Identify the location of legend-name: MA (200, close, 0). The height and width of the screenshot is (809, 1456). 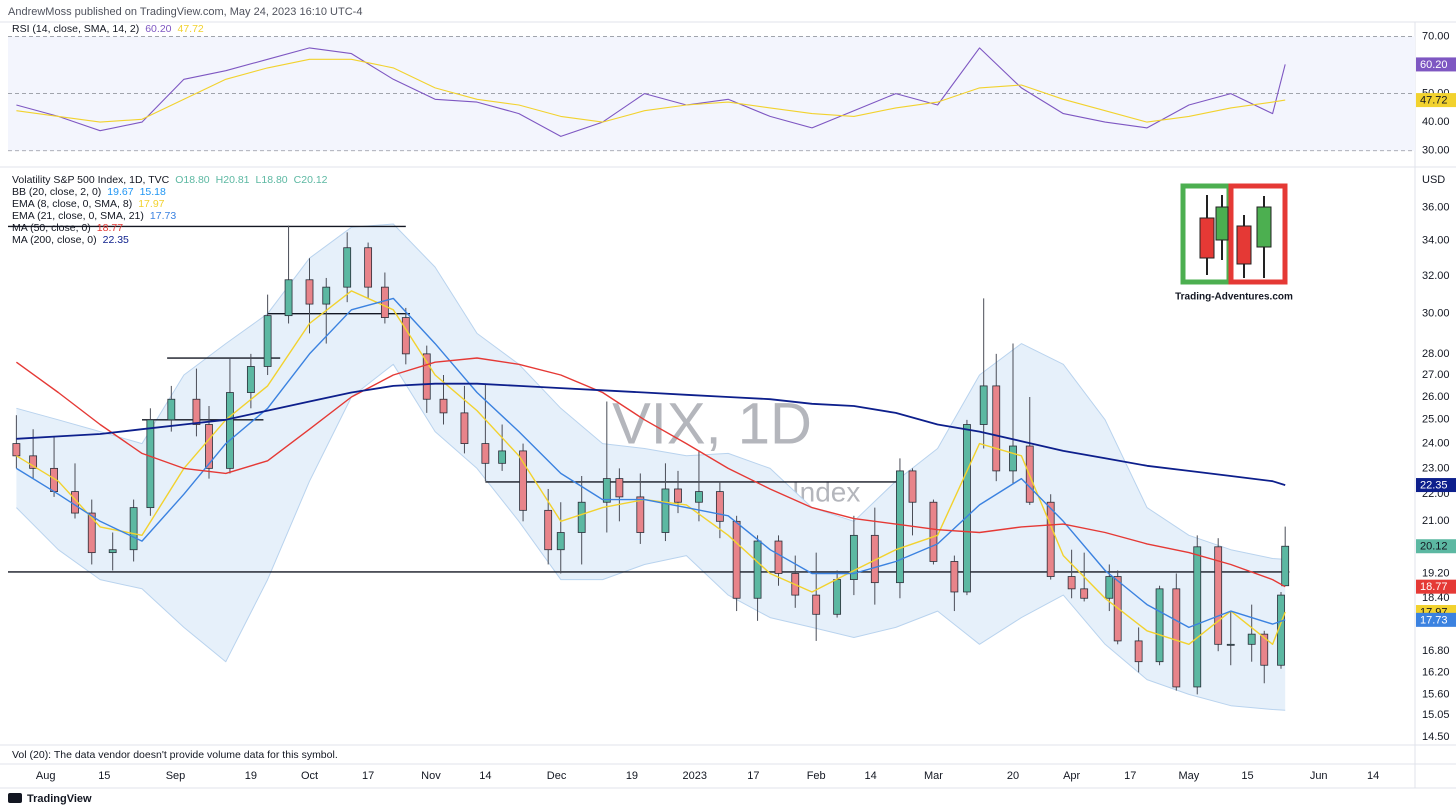
(54, 240).